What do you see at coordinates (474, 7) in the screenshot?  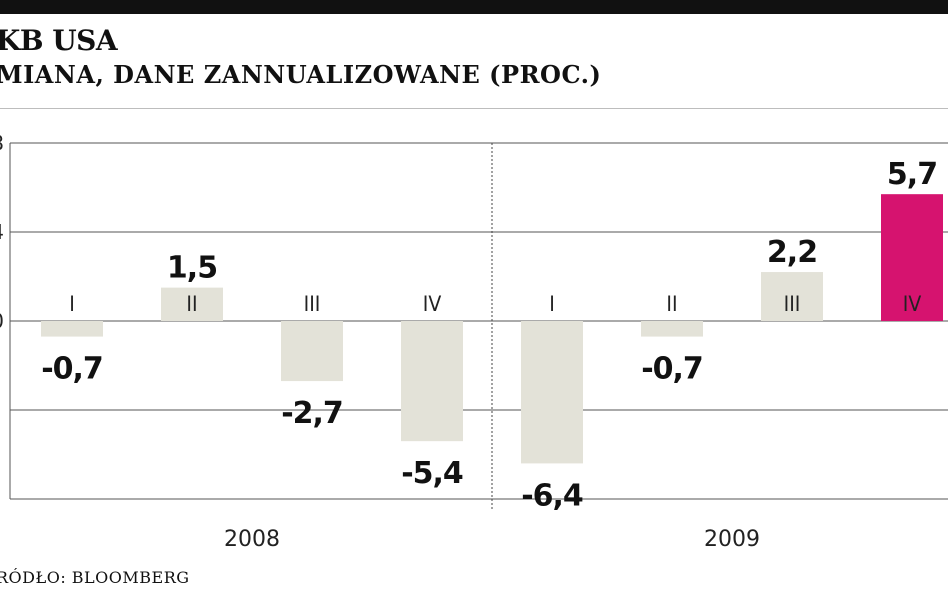 I see `top-border` at bounding box center [474, 7].